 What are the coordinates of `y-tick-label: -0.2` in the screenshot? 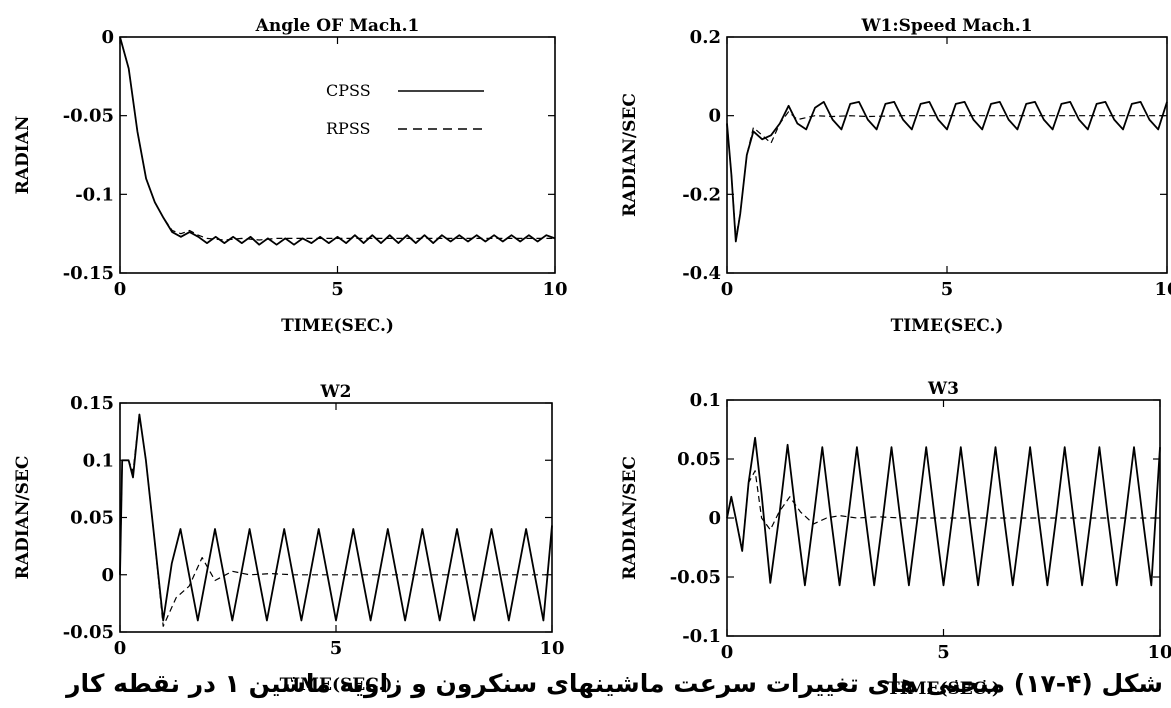 It's located at (701, 194).